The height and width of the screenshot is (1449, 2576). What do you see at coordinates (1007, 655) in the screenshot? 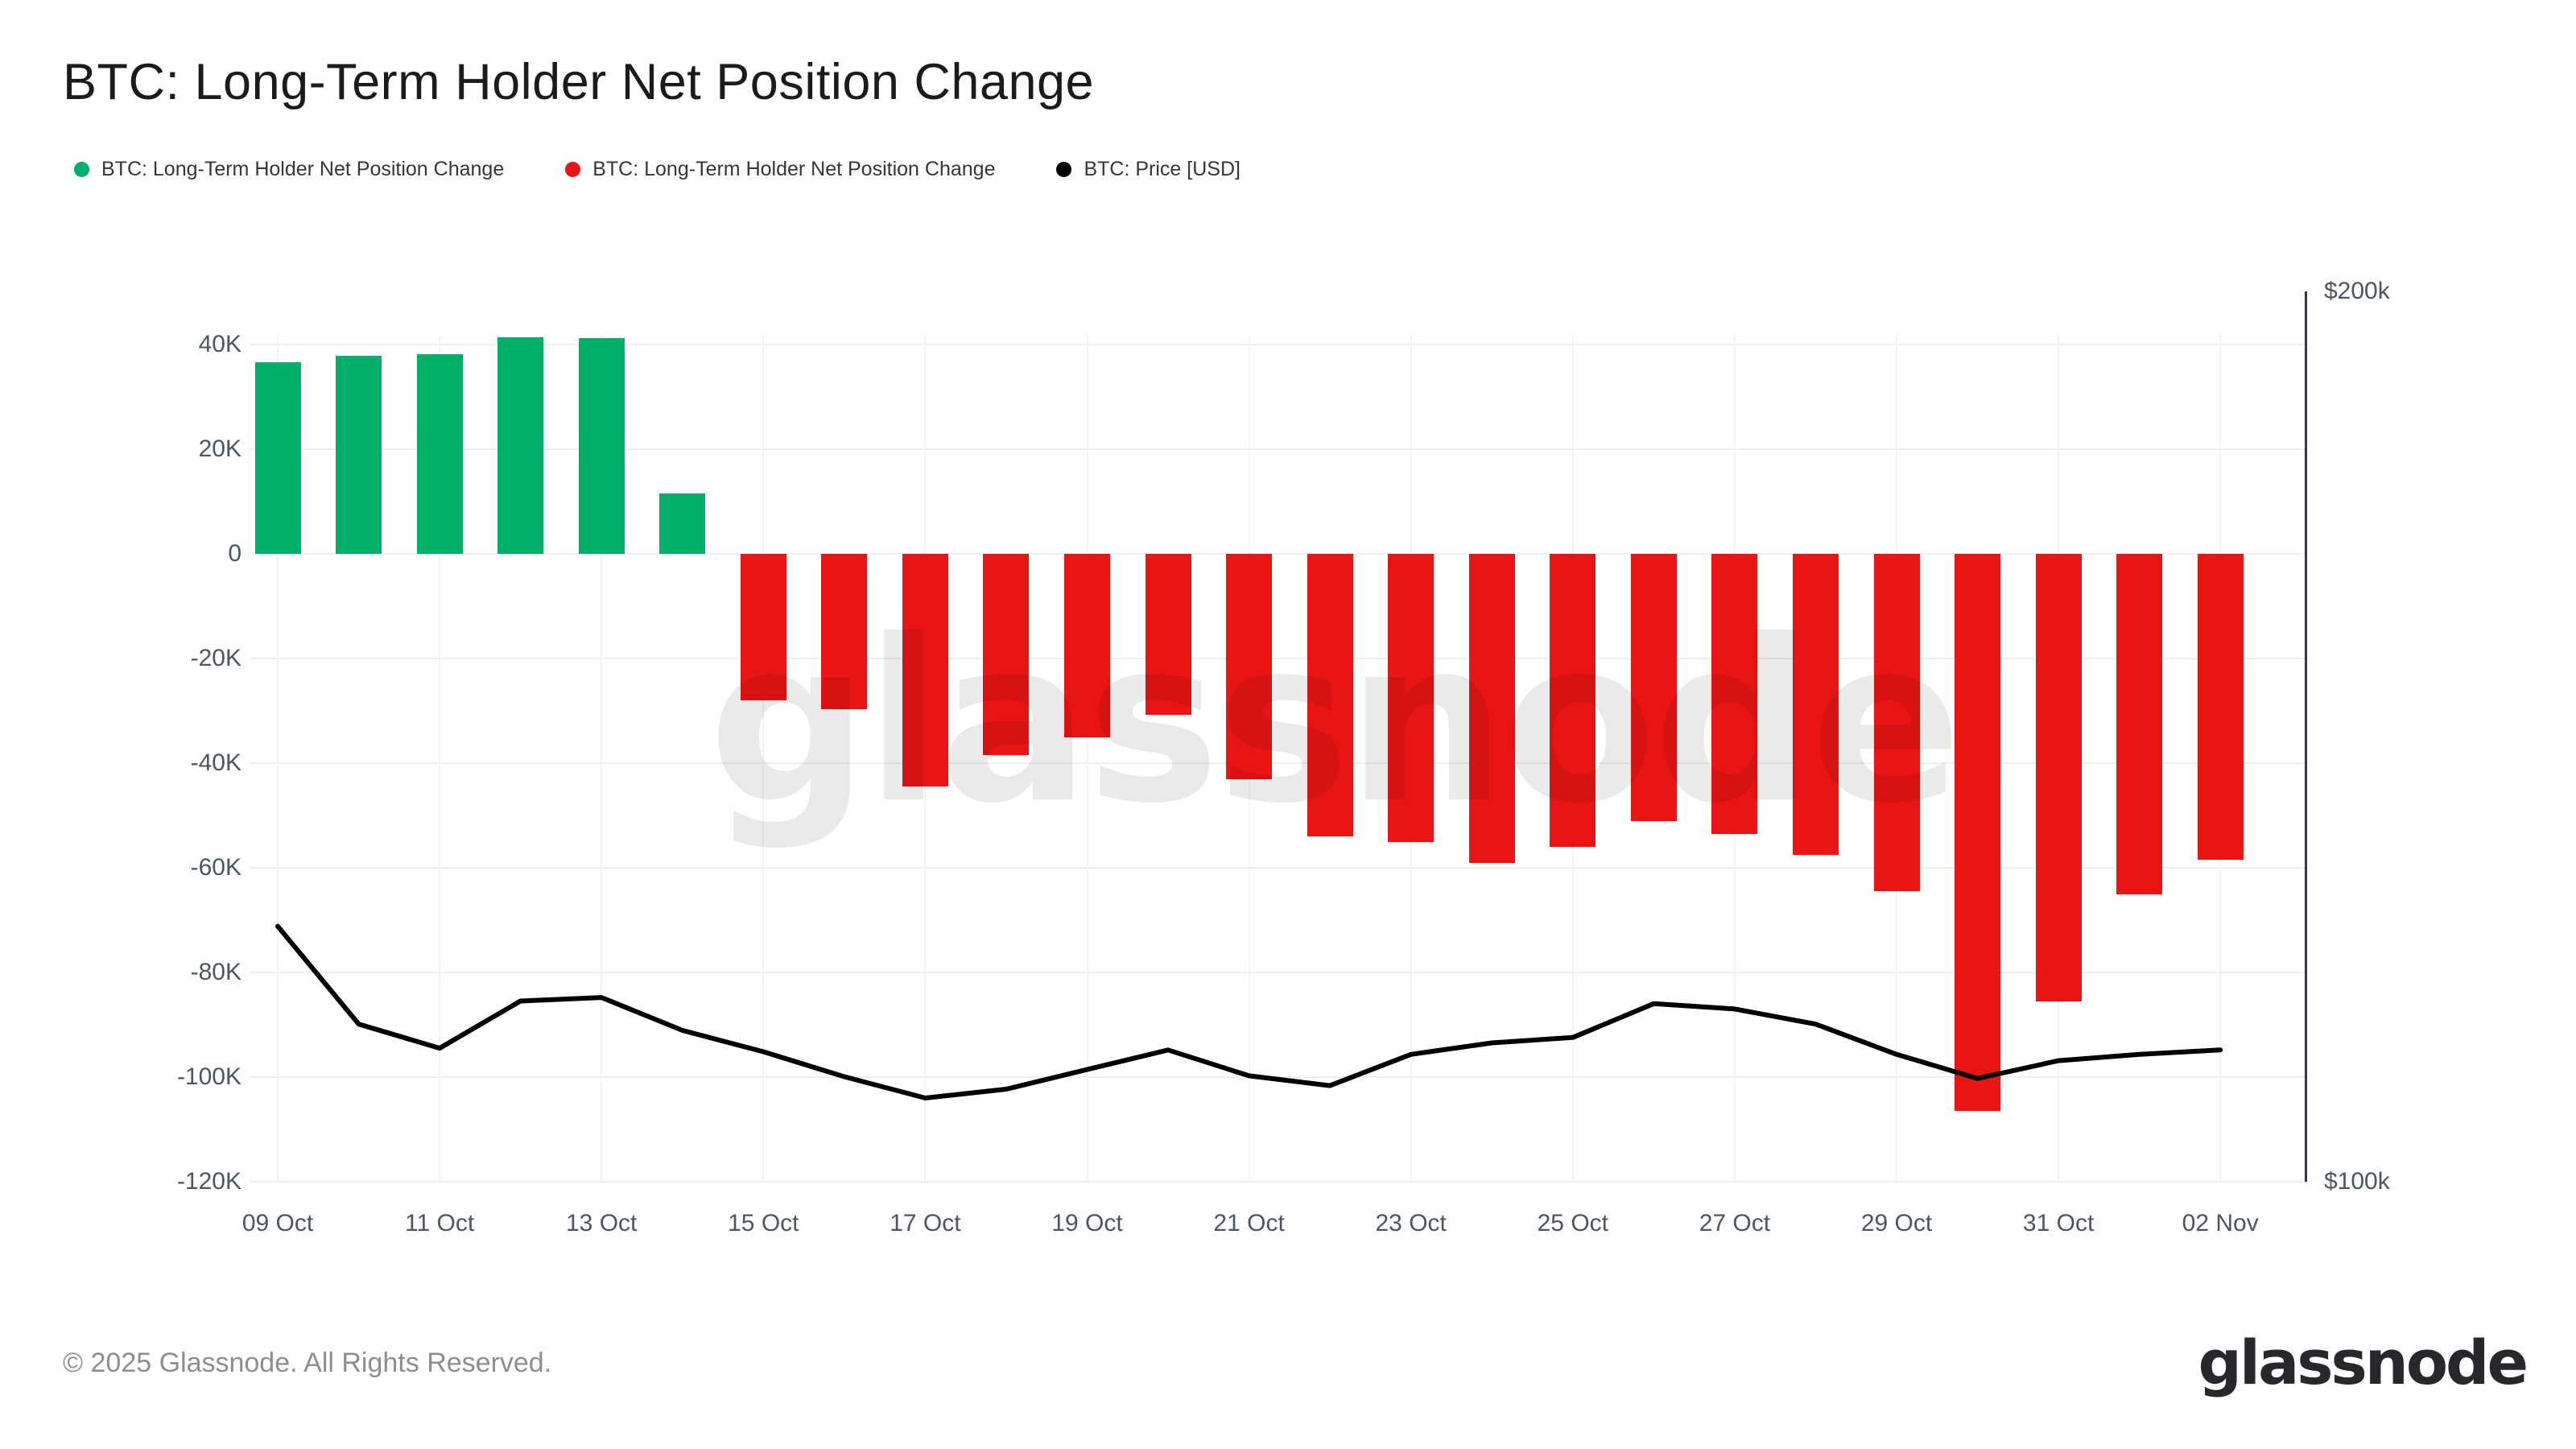
I see `bar-18-oct` at bounding box center [1007, 655].